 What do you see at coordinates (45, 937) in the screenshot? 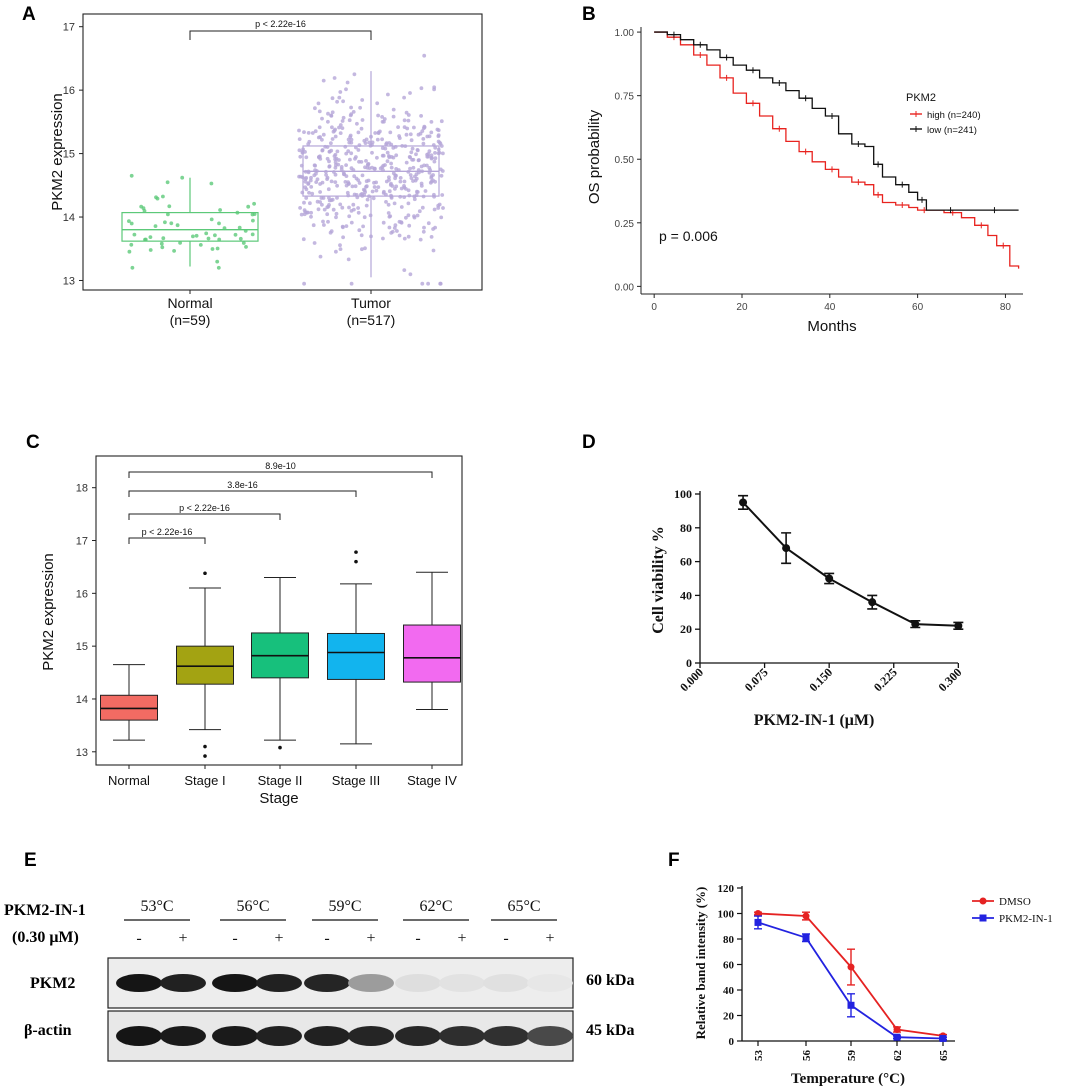
I see `blot-treatment-conc: (0.30 μM)` at bounding box center [45, 937].